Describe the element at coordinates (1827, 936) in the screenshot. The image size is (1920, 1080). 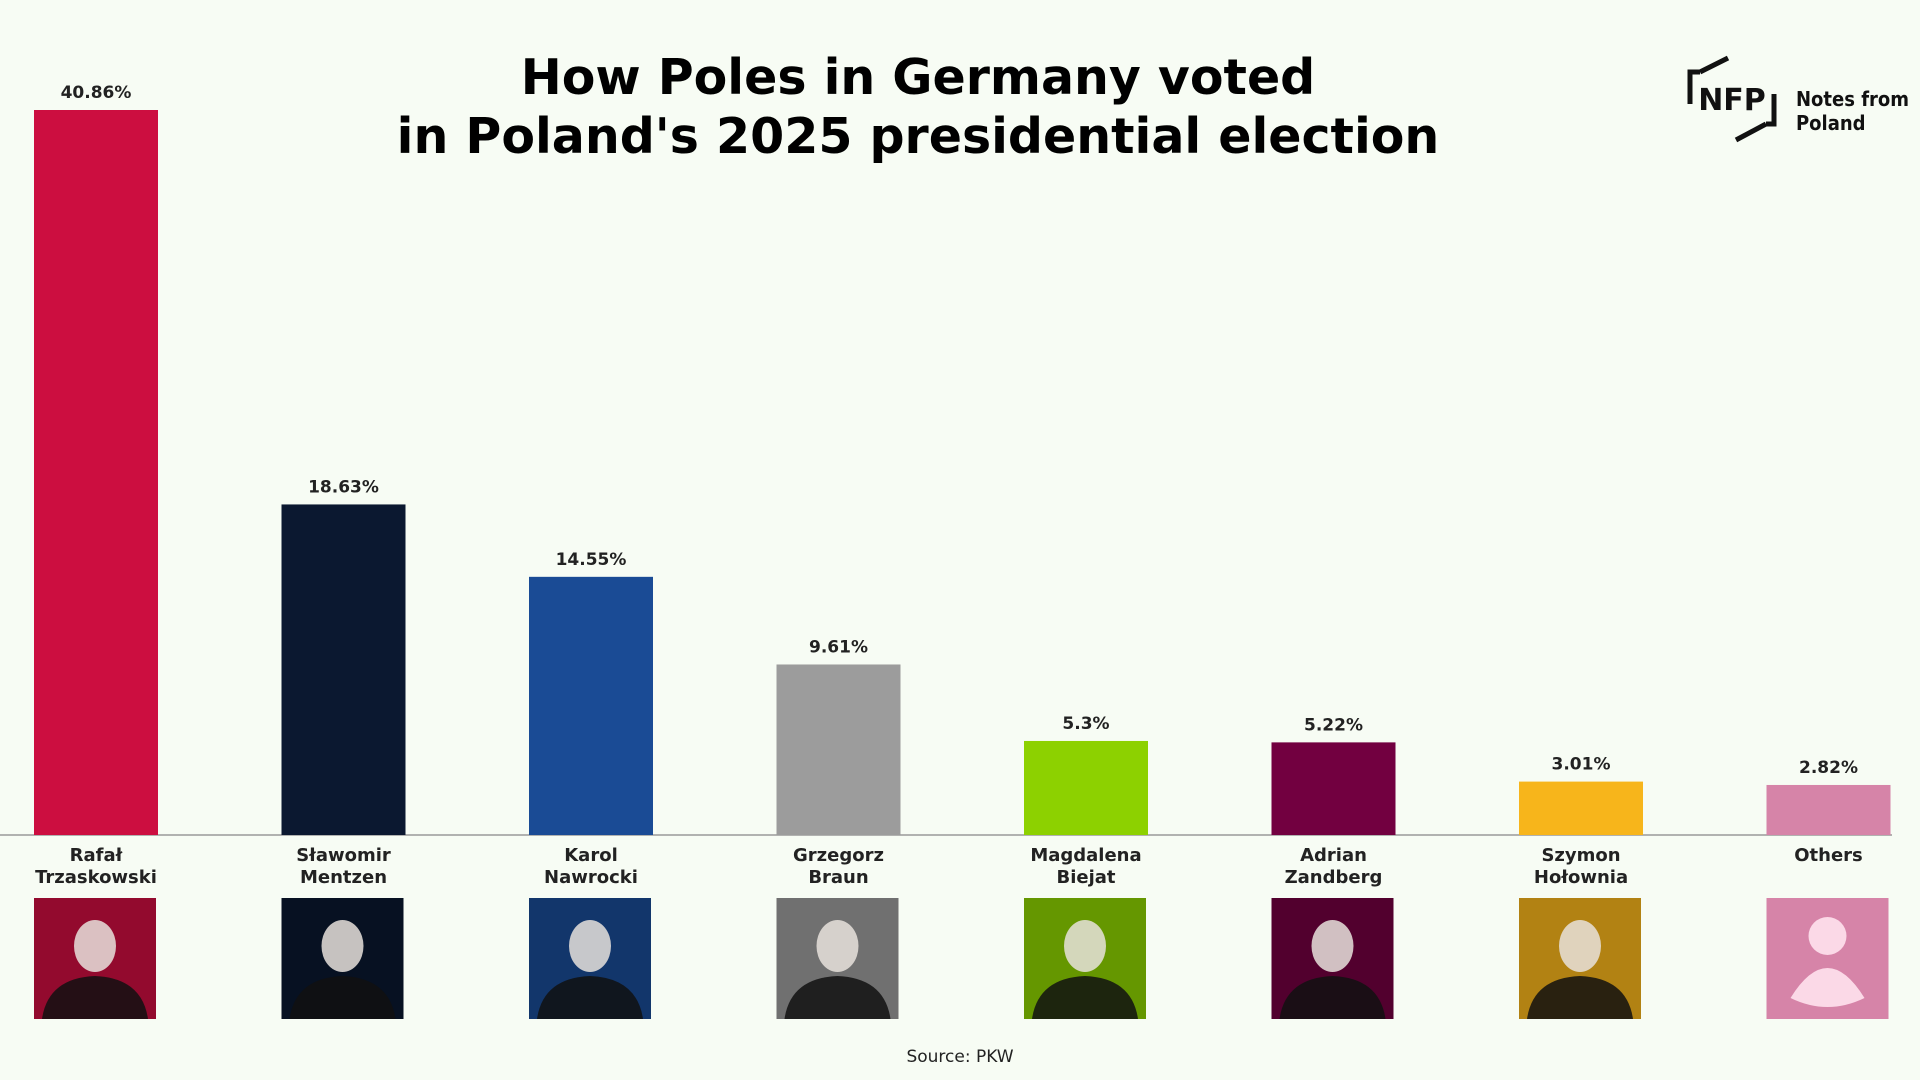
I see `silhouette-head` at that location.